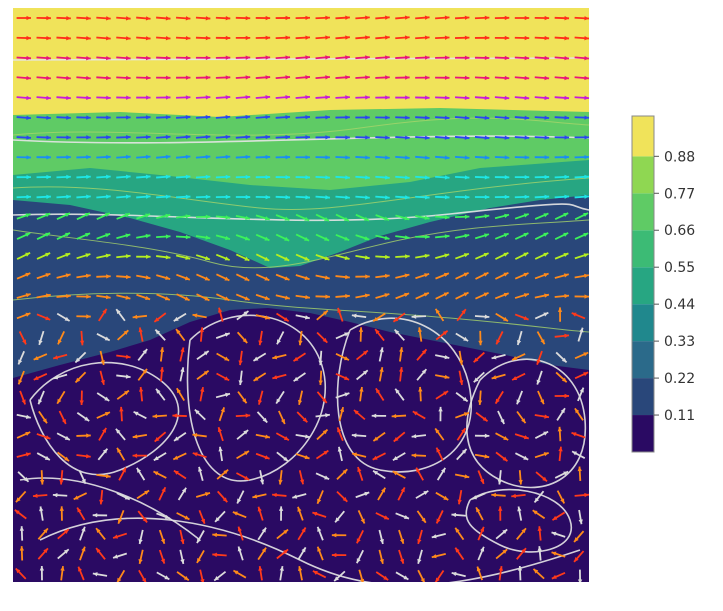  What do you see at coordinates (679, 231) in the screenshot?
I see `colorbar-tick-label: 0.66` at bounding box center [679, 231].